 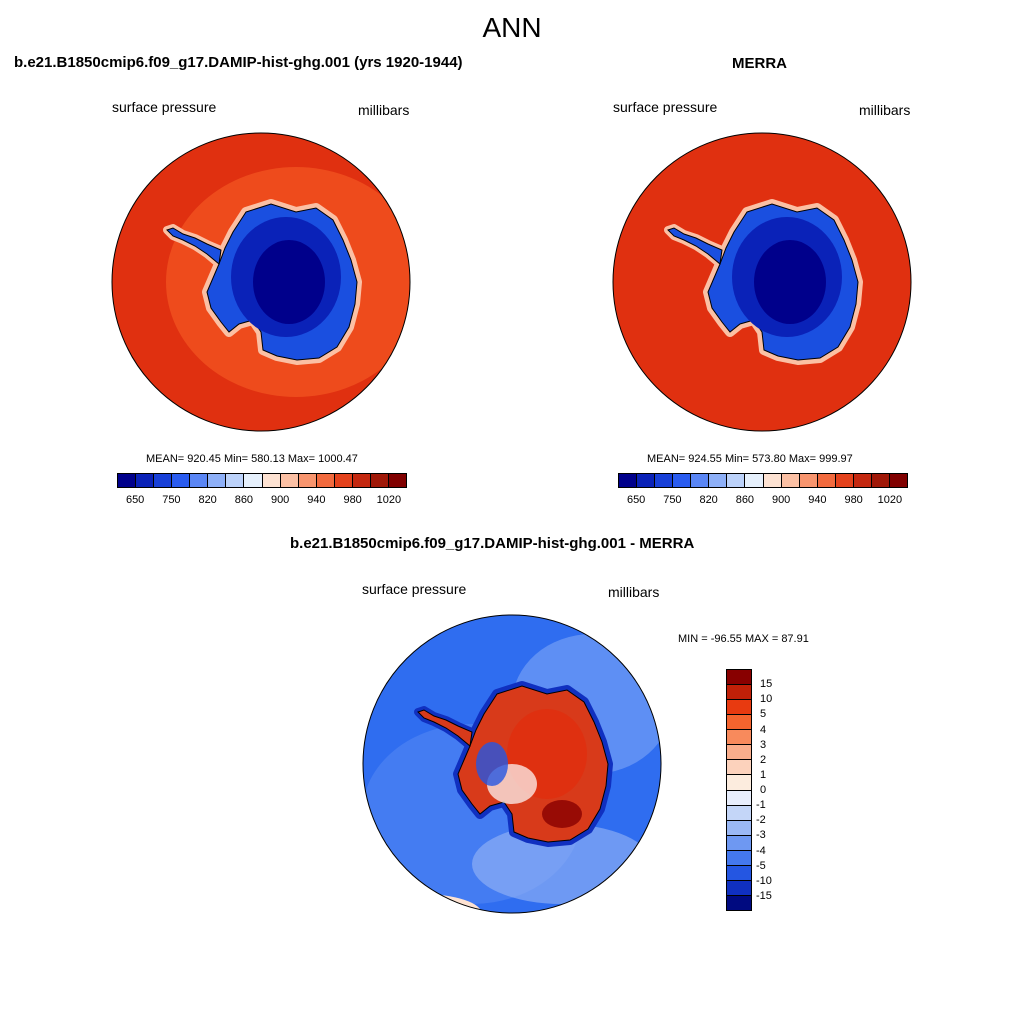 I want to click on panel-left-colorbar, so click(x=262, y=480).